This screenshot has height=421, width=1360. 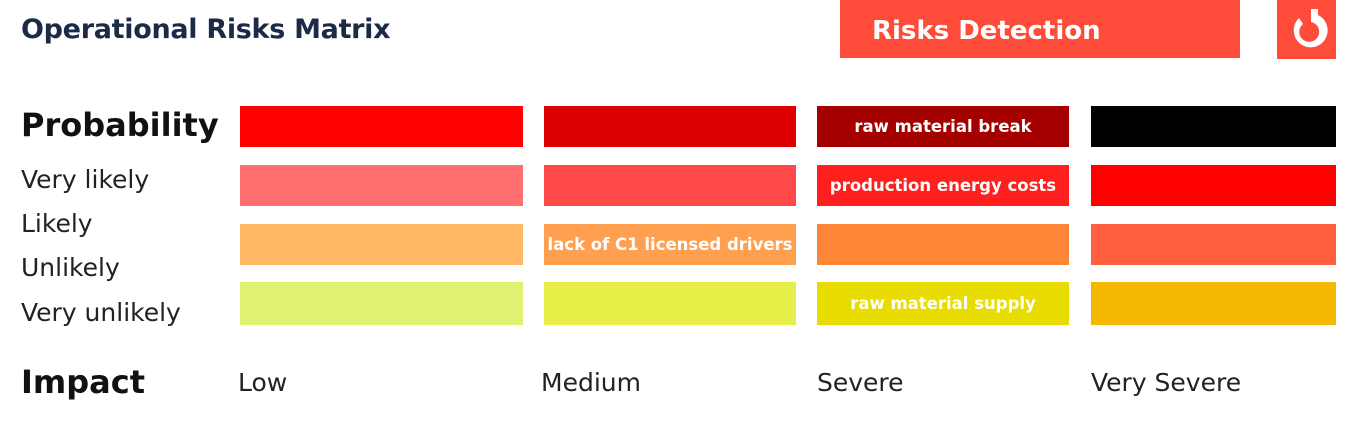 I want to click on risk-cell-r3-c1, so click(x=381, y=244).